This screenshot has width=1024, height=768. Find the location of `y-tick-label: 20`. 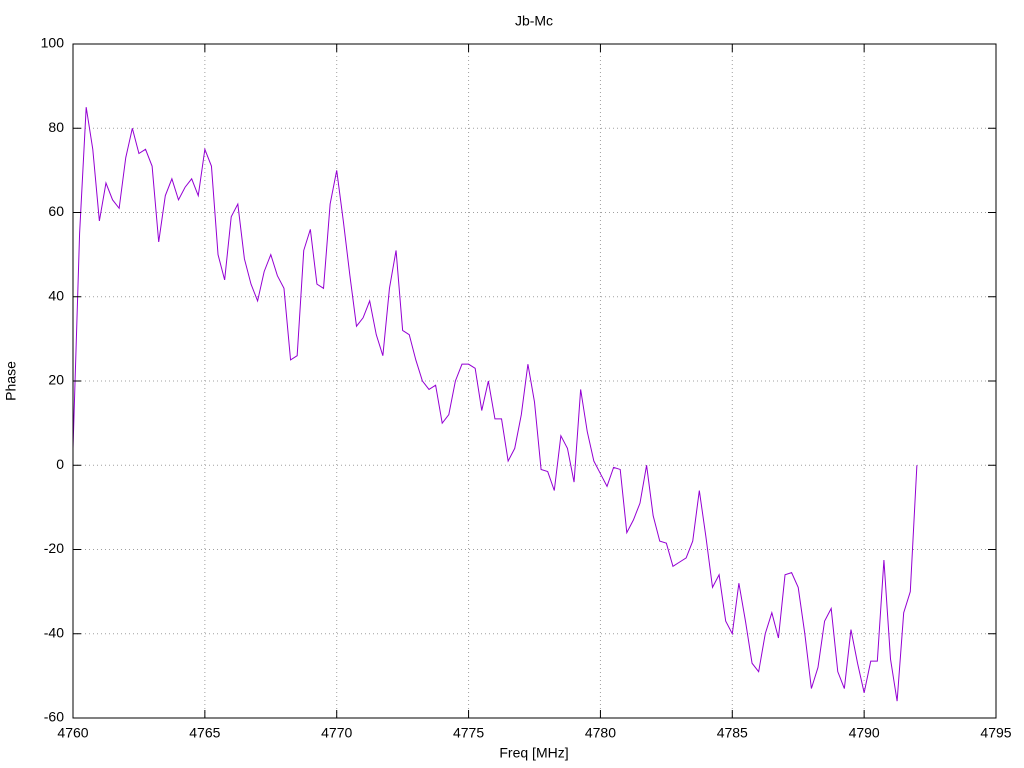

y-tick-label: 20 is located at coordinates (56, 380).